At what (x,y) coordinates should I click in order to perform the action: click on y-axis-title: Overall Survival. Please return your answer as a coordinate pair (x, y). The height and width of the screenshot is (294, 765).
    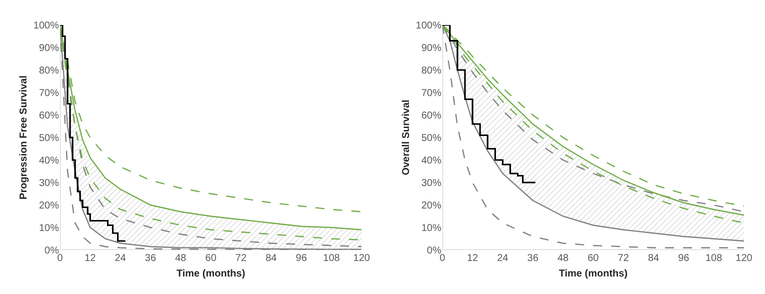
    Looking at the image, I should click on (406, 137).